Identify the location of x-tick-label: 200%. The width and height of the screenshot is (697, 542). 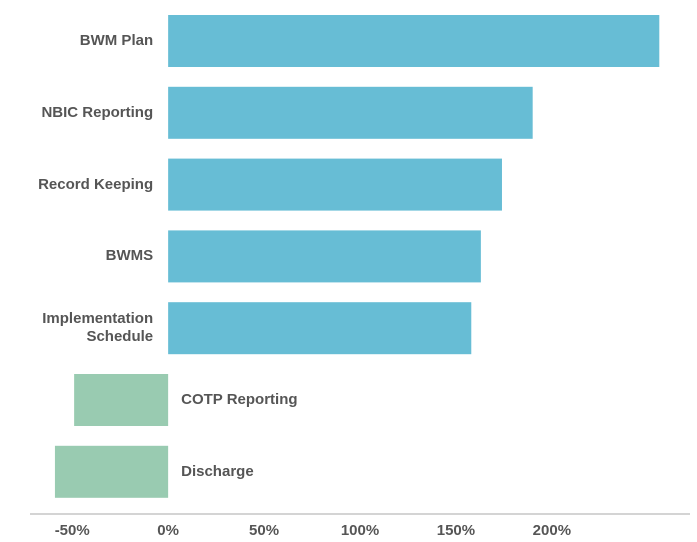
(552, 530).